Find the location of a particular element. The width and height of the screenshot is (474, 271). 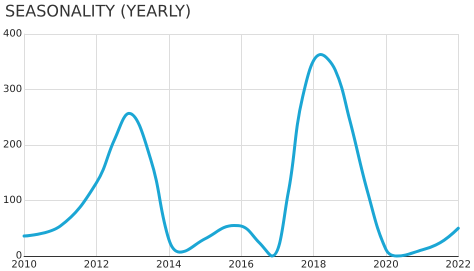

x-tick-label: 2012 is located at coordinates (97, 265).